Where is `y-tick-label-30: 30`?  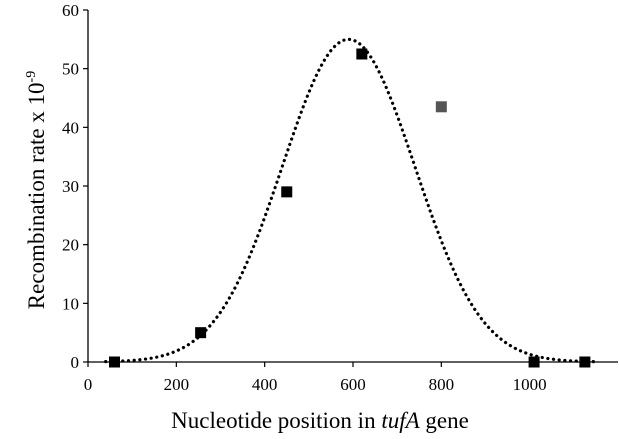 y-tick-label-30: 30 is located at coordinates (70, 186).